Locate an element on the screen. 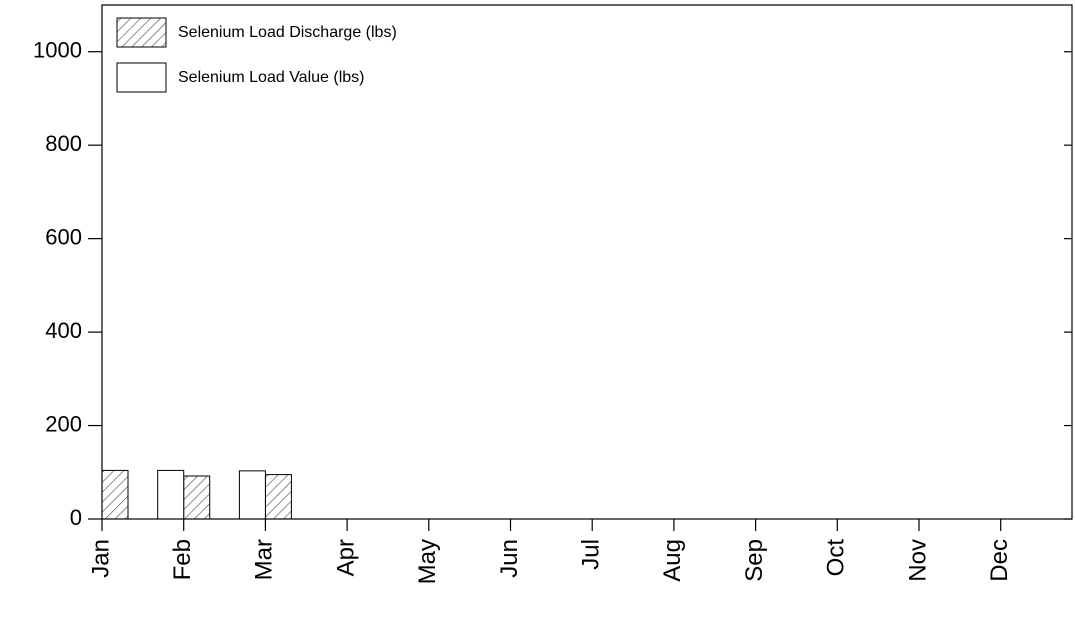 This screenshot has height=625, width=1075. y-tick-label: 200 is located at coordinates (63, 423).